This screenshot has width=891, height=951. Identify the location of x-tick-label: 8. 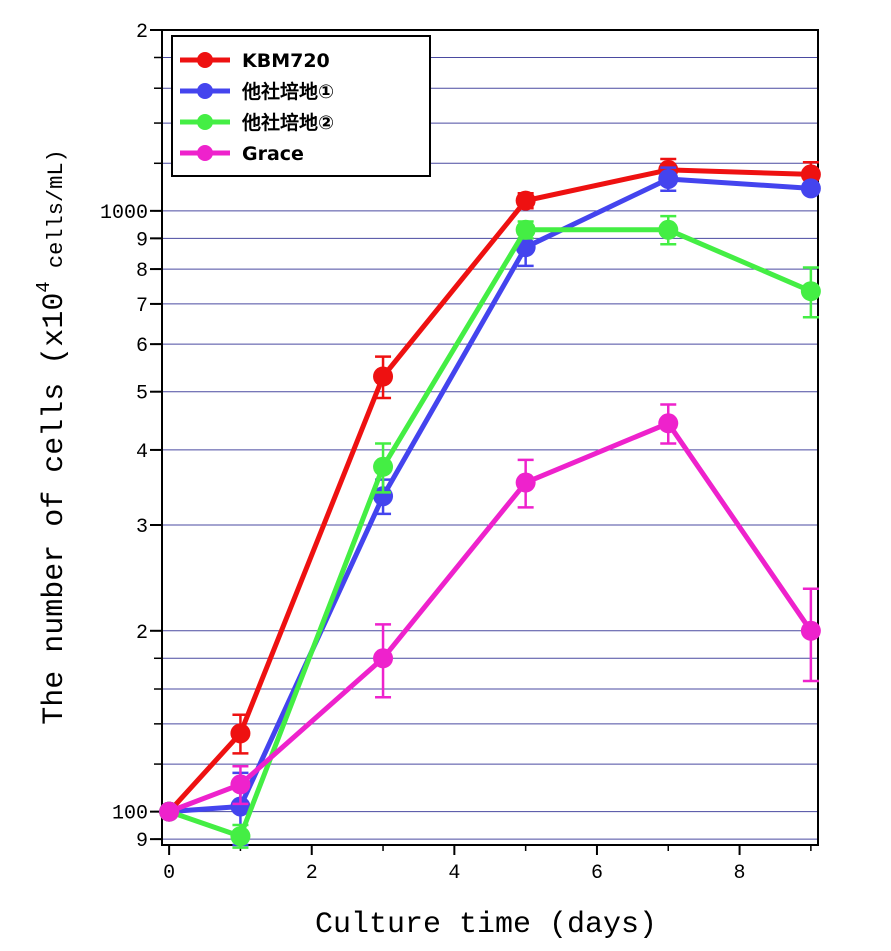
(740, 873).